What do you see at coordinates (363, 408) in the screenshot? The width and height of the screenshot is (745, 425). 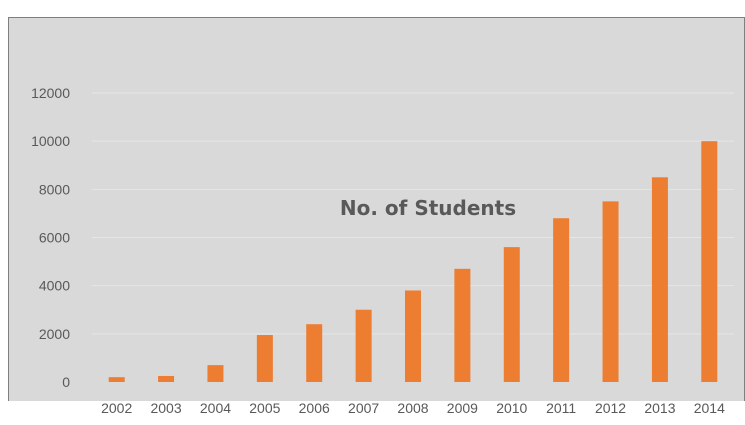 I see `x-tick-label: 2007` at bounding box center [363, 408].